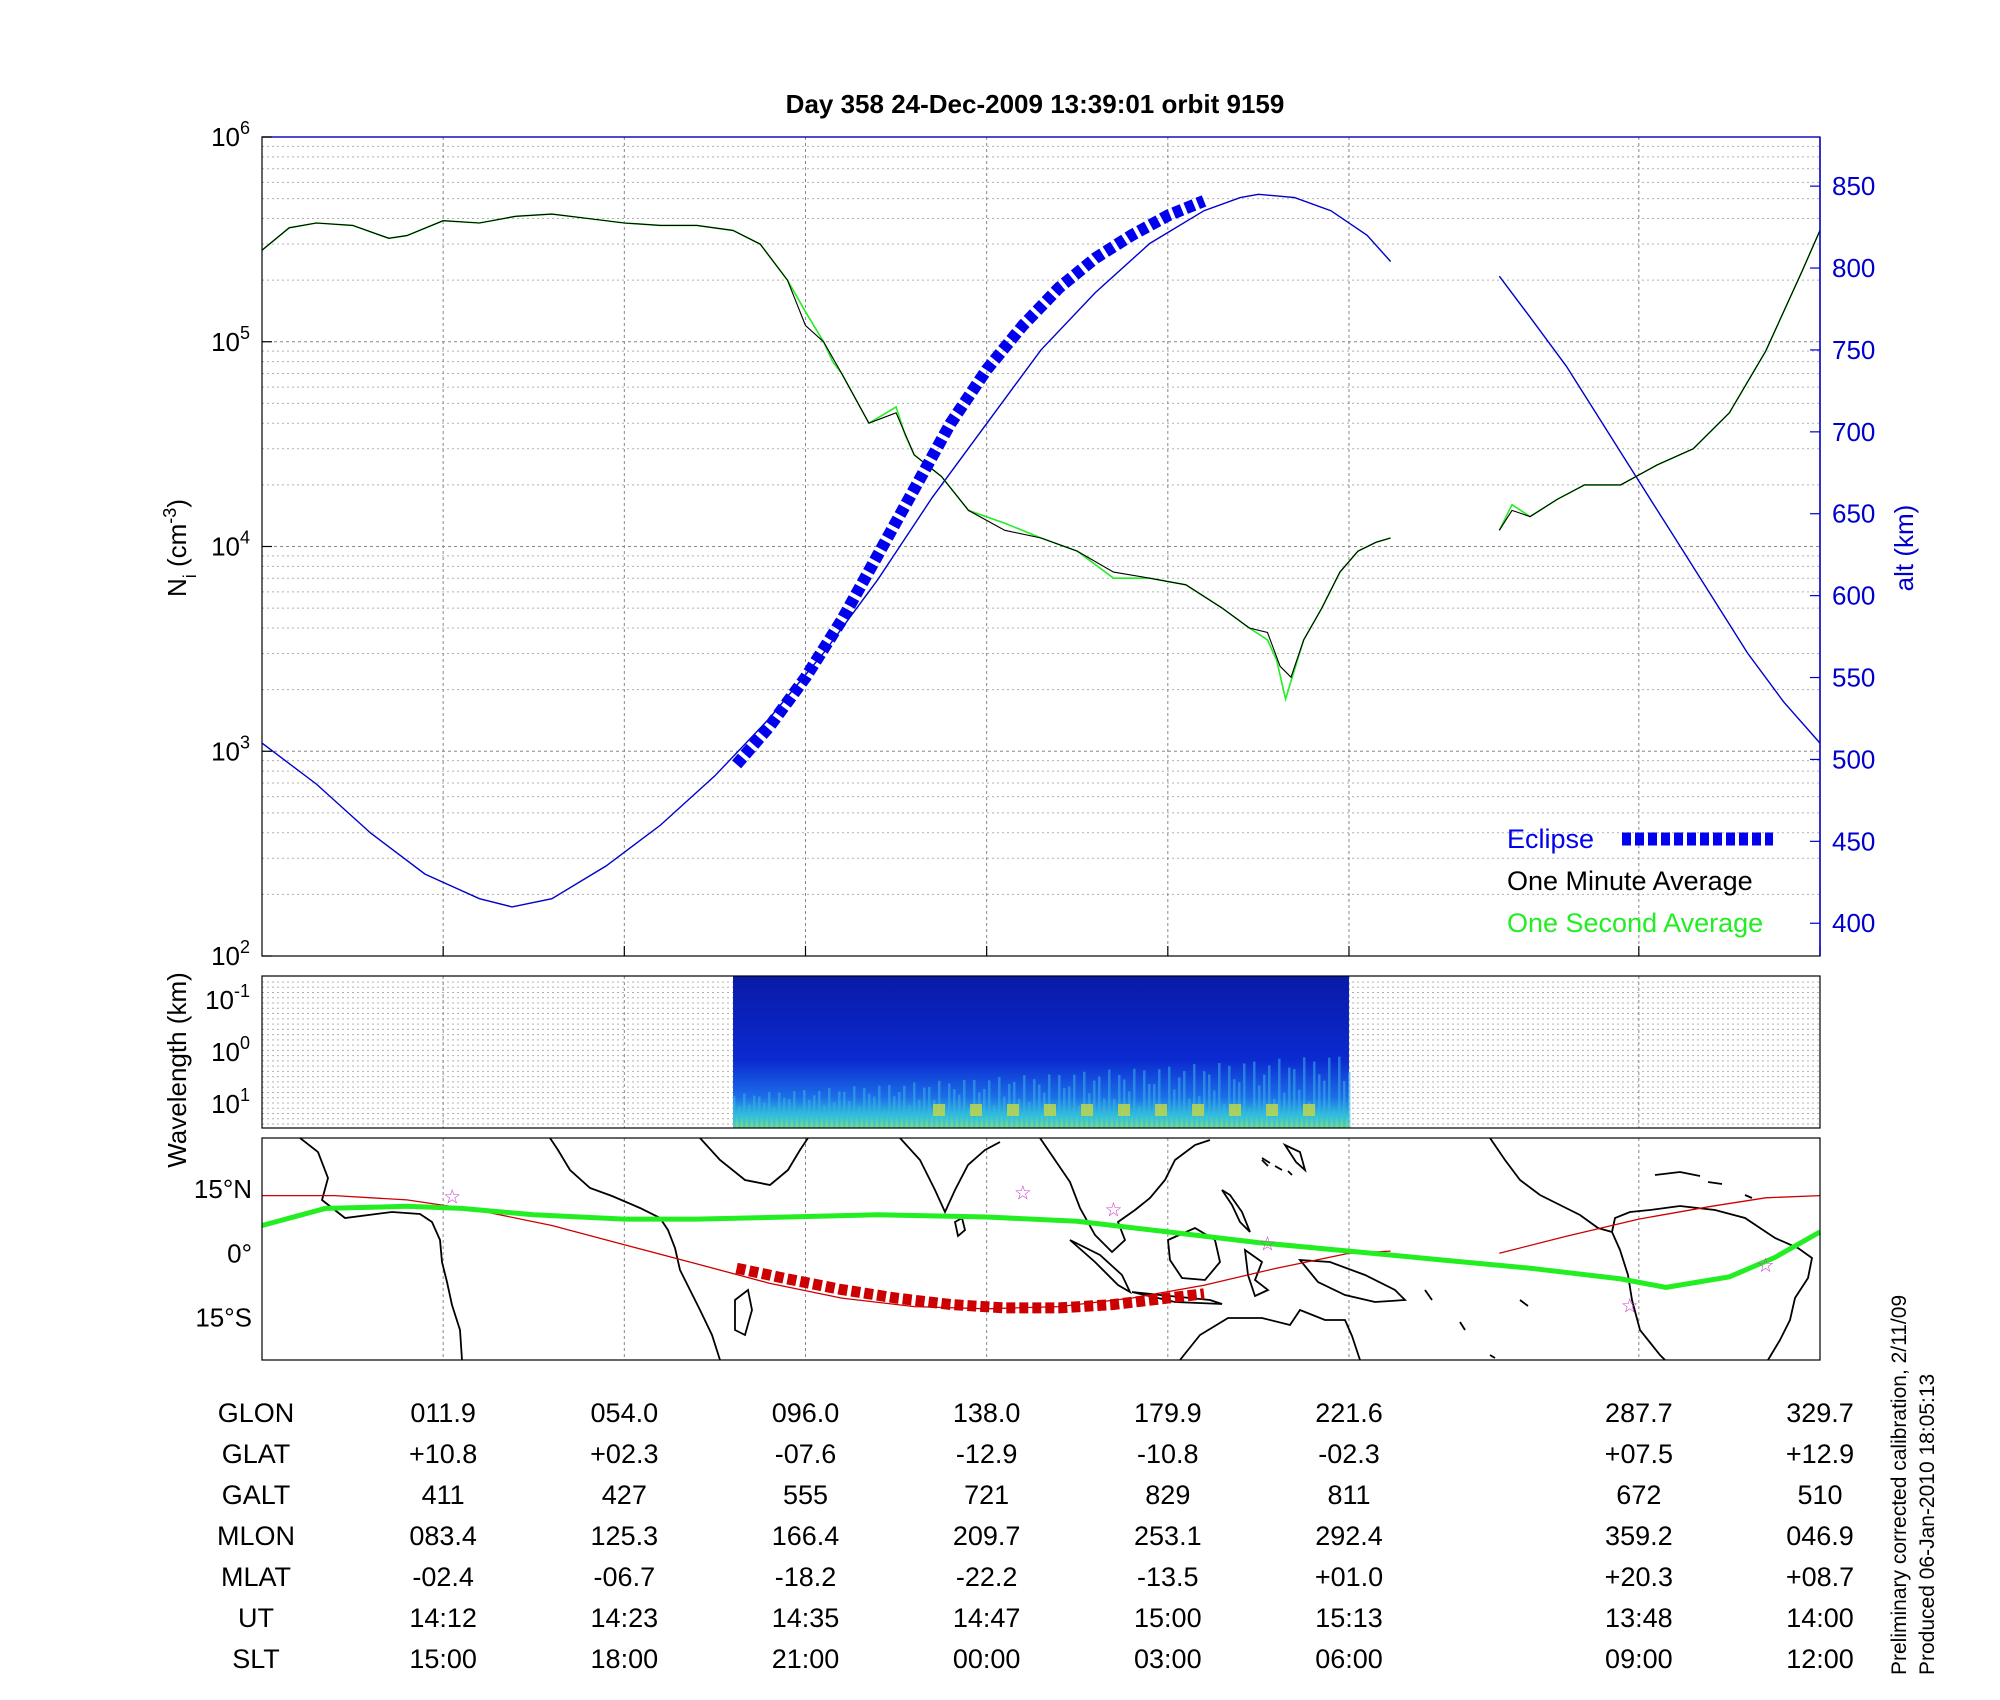 This screenshot has width=2000, height=1700. Describe the element at coordinates (754, 1161) in the screenshot. I see `coastline-arabia` at that location.